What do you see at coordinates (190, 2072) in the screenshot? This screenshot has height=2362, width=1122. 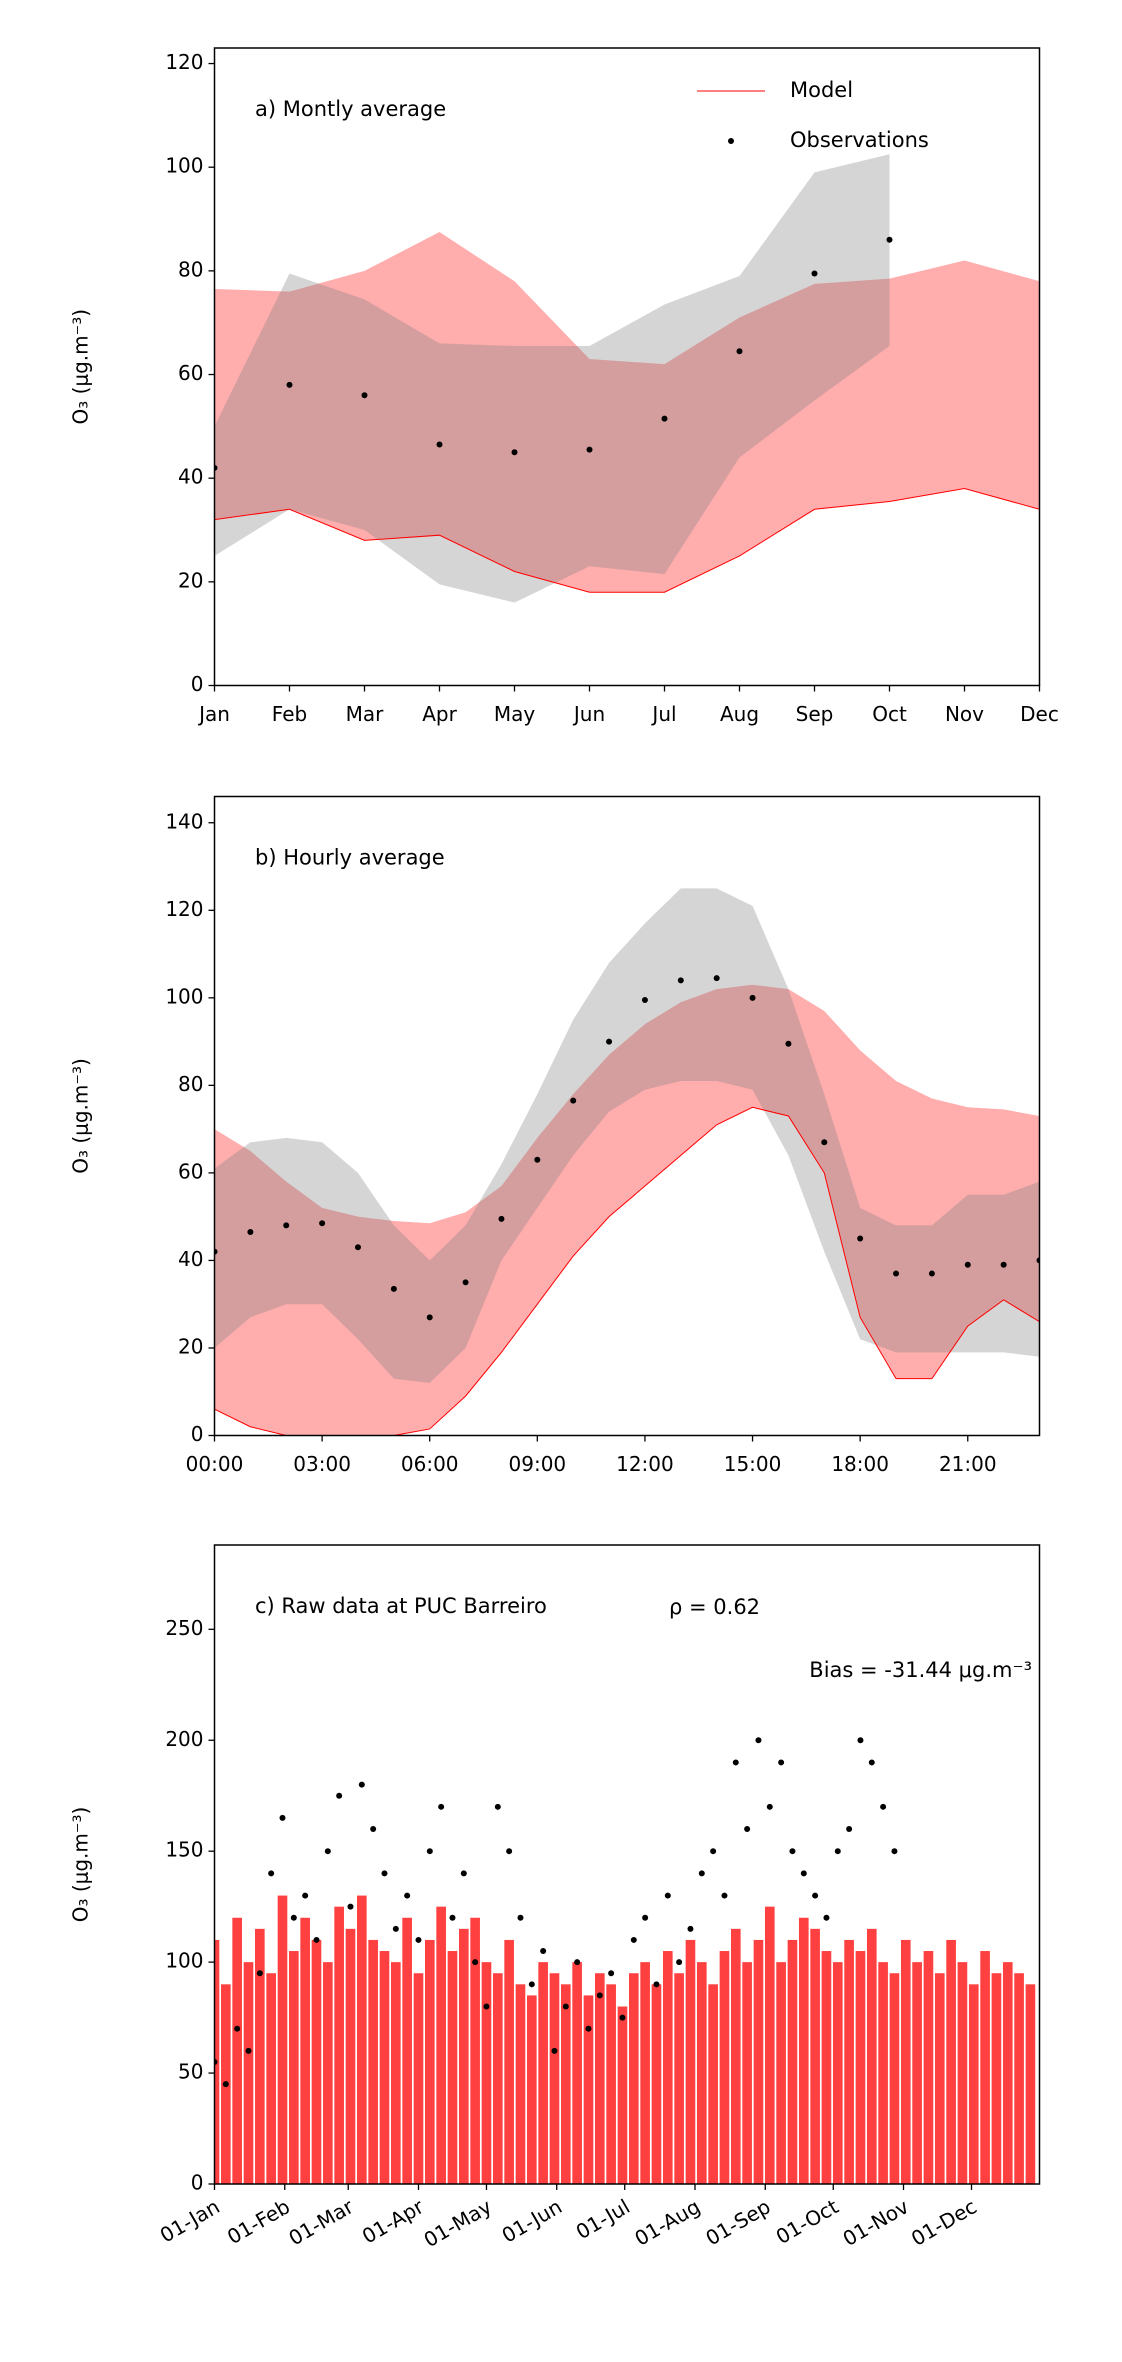 I see `y-tick-label: 50` at bounding box center [190, 2072].